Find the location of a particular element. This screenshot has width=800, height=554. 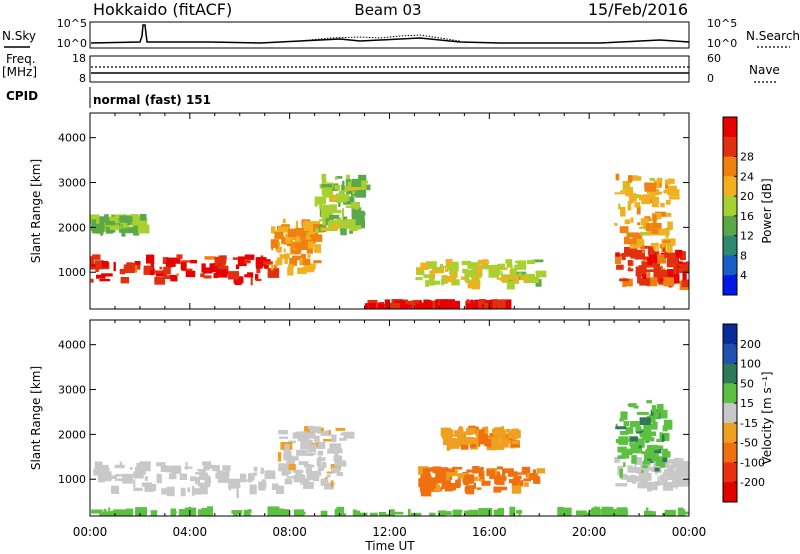

power-colorbar-tick-label-1: 8 is located at coordinates (743, 255).